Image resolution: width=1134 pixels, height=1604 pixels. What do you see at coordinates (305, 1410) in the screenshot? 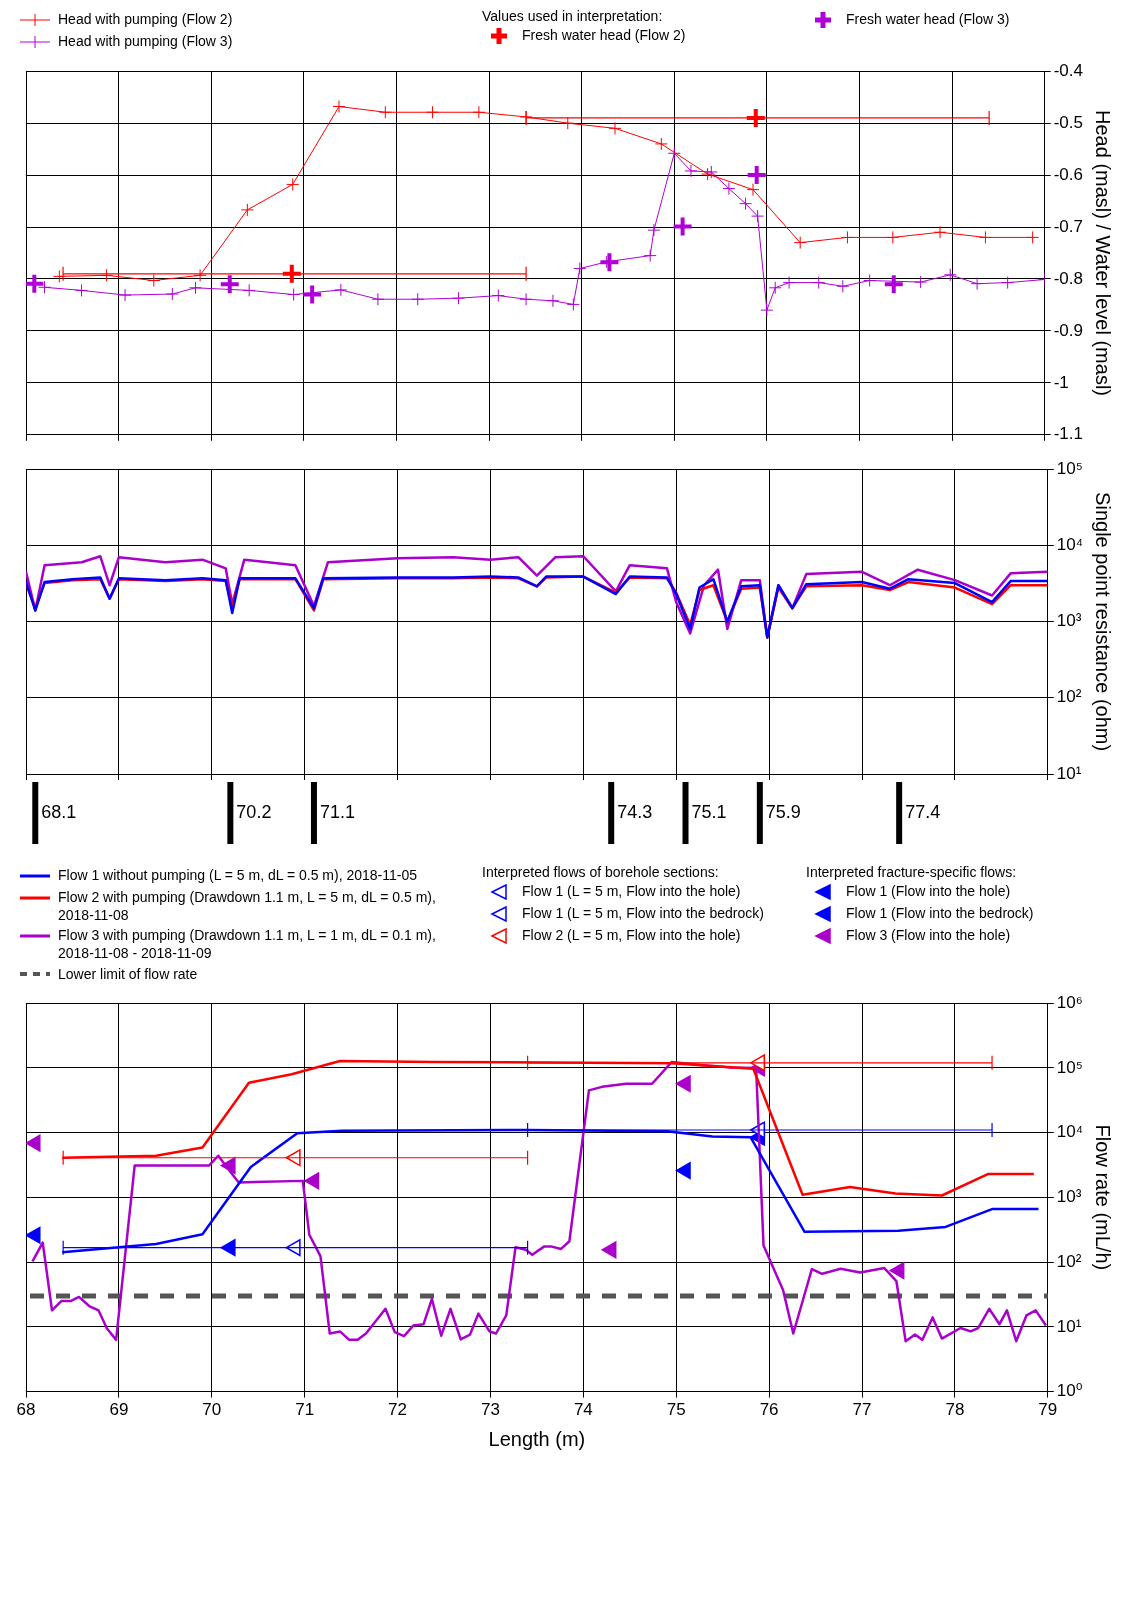
I see `x-tick-label: 71` at bounding box center [305, 1410].